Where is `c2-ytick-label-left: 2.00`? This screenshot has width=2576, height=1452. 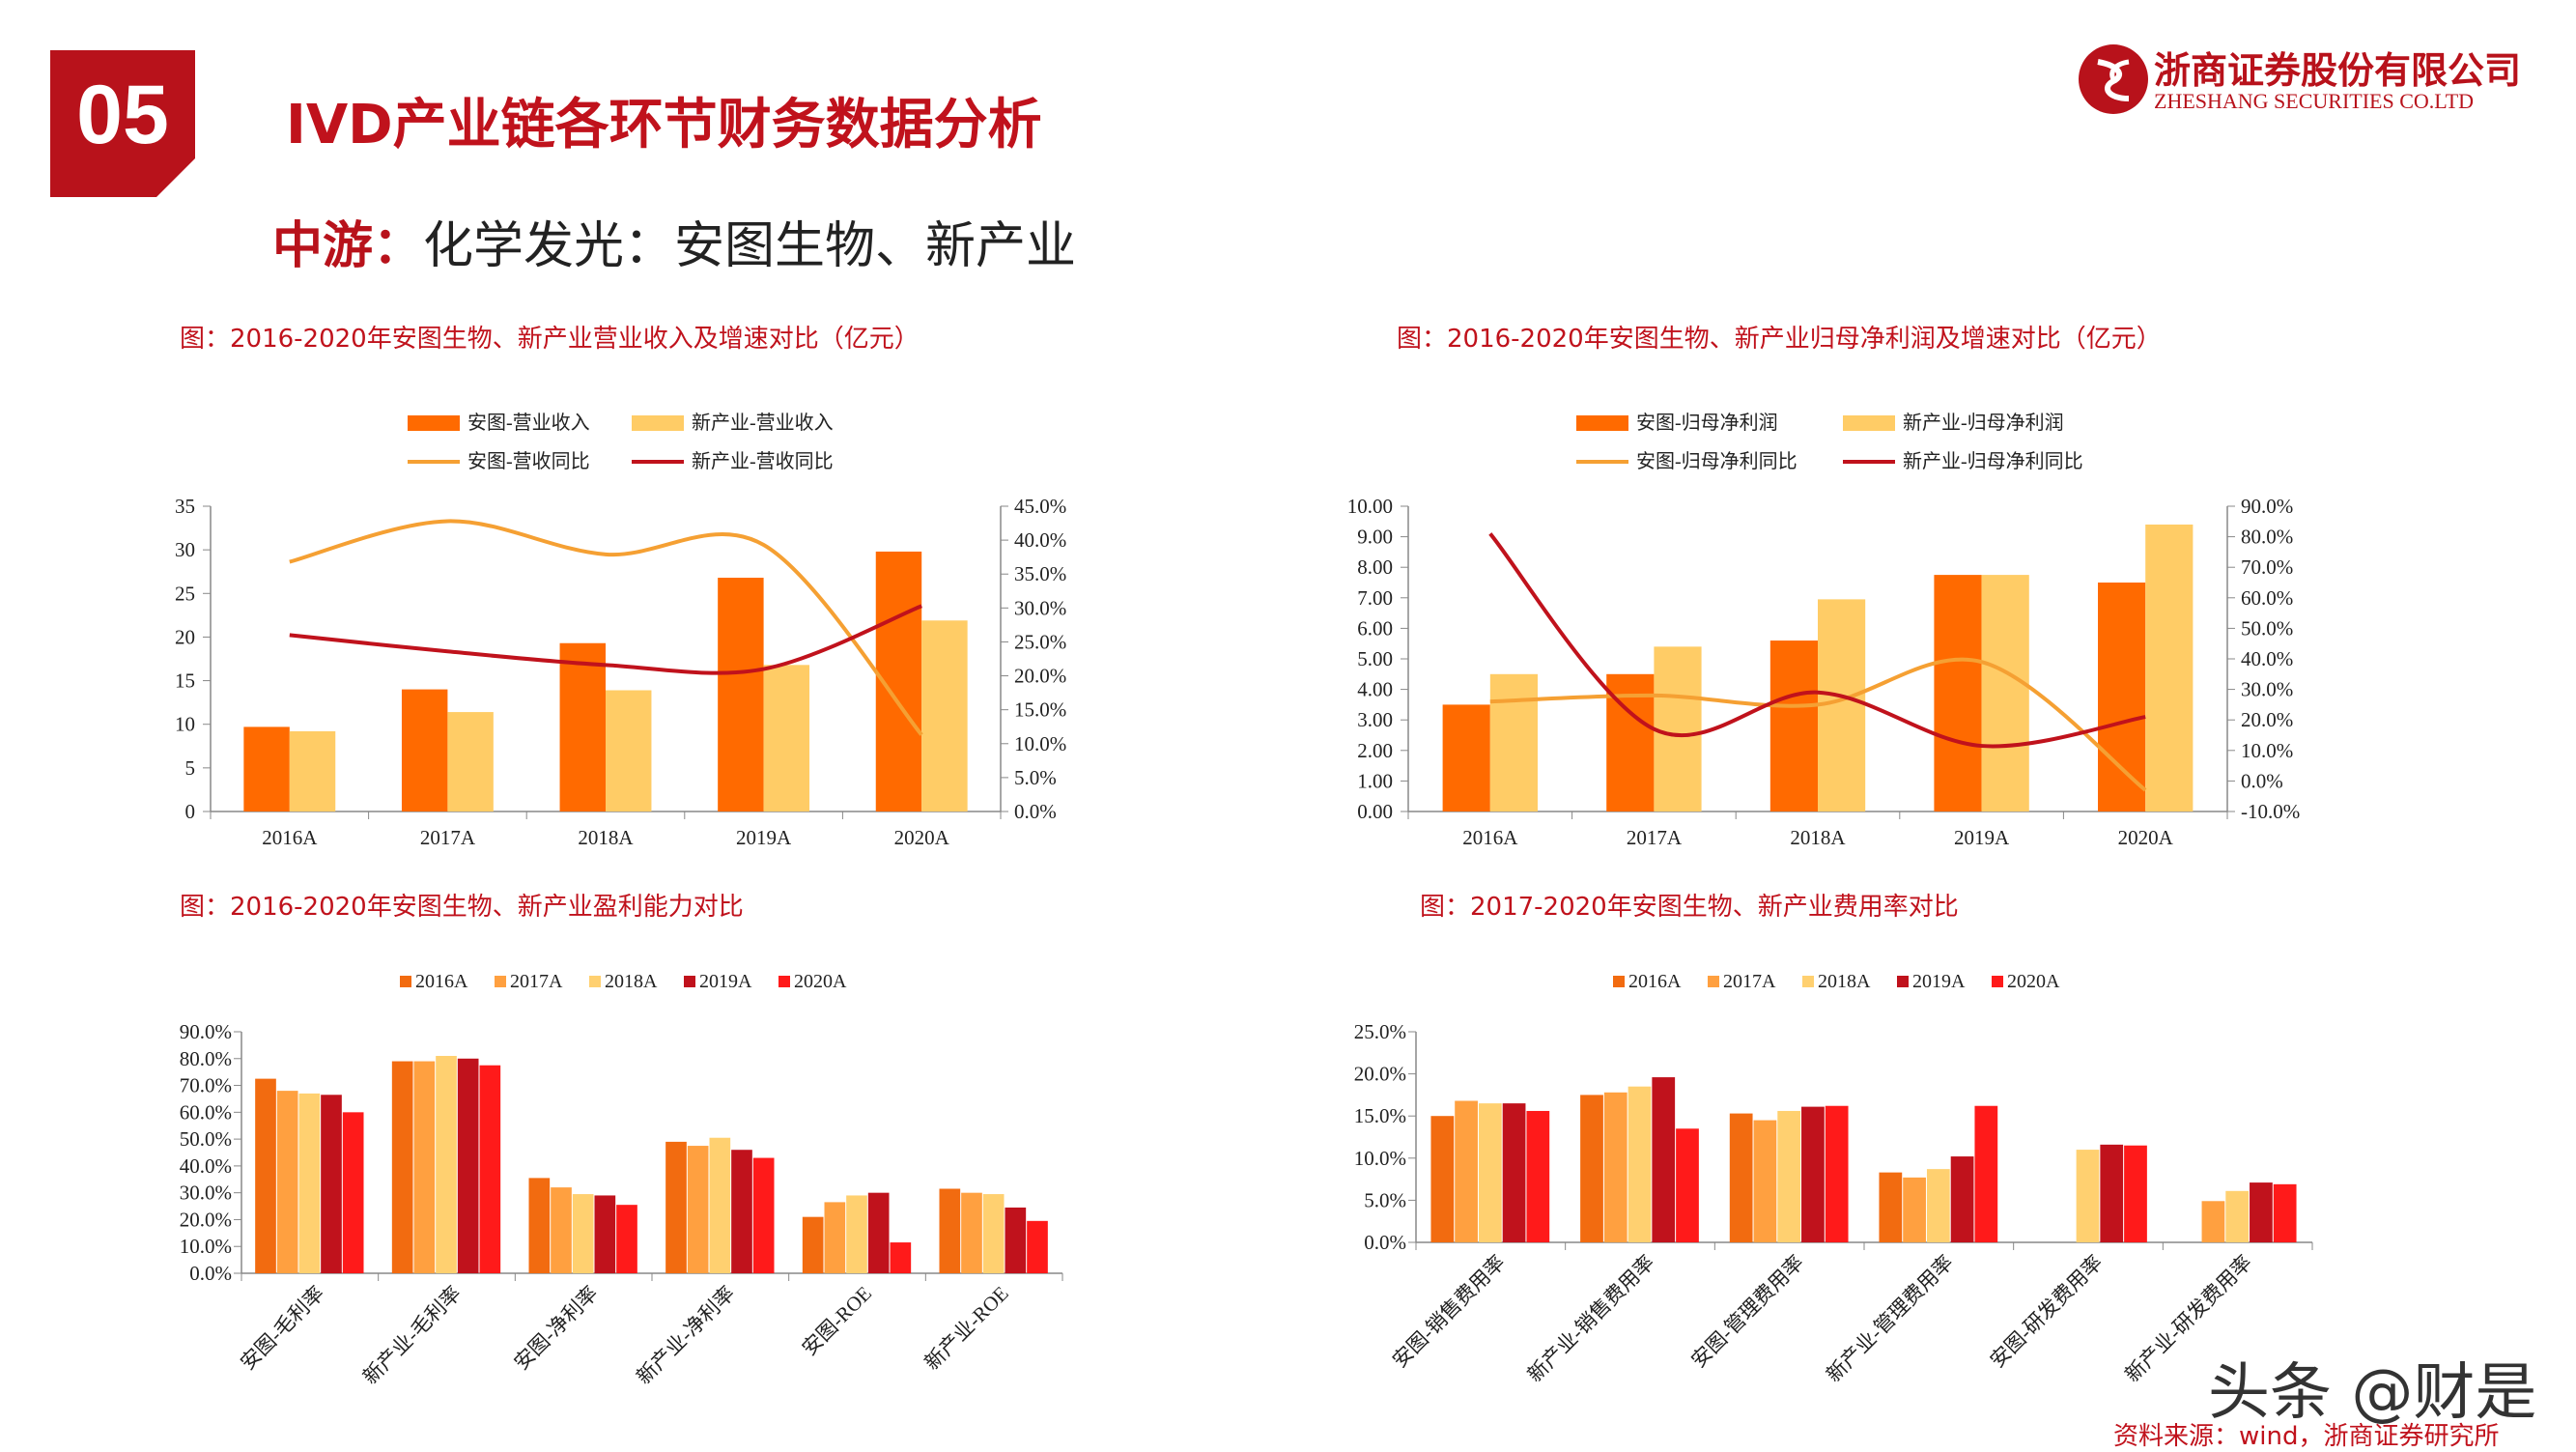
c2-ytick-label-left: 2.00 is located at coordinates (1375, 750).